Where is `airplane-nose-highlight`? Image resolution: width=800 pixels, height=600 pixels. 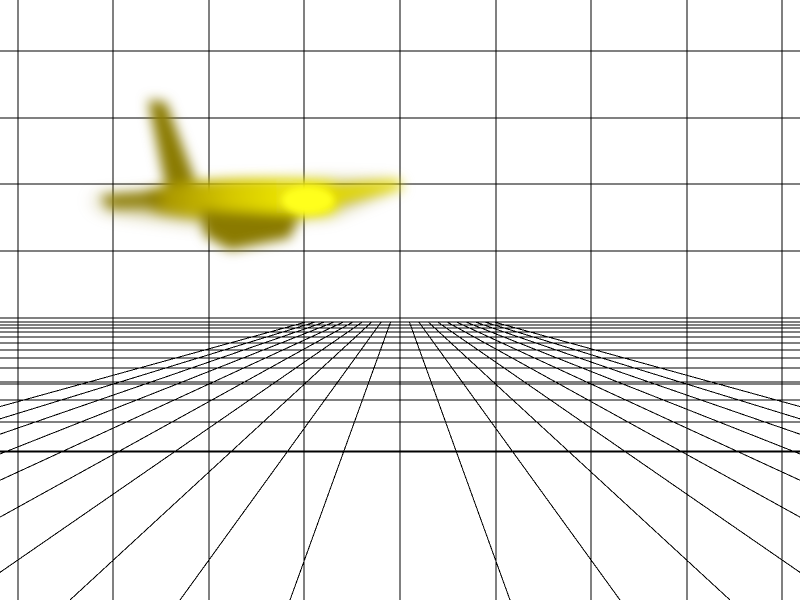 airplane-nose-highlight is located at coordinates (308, 200).